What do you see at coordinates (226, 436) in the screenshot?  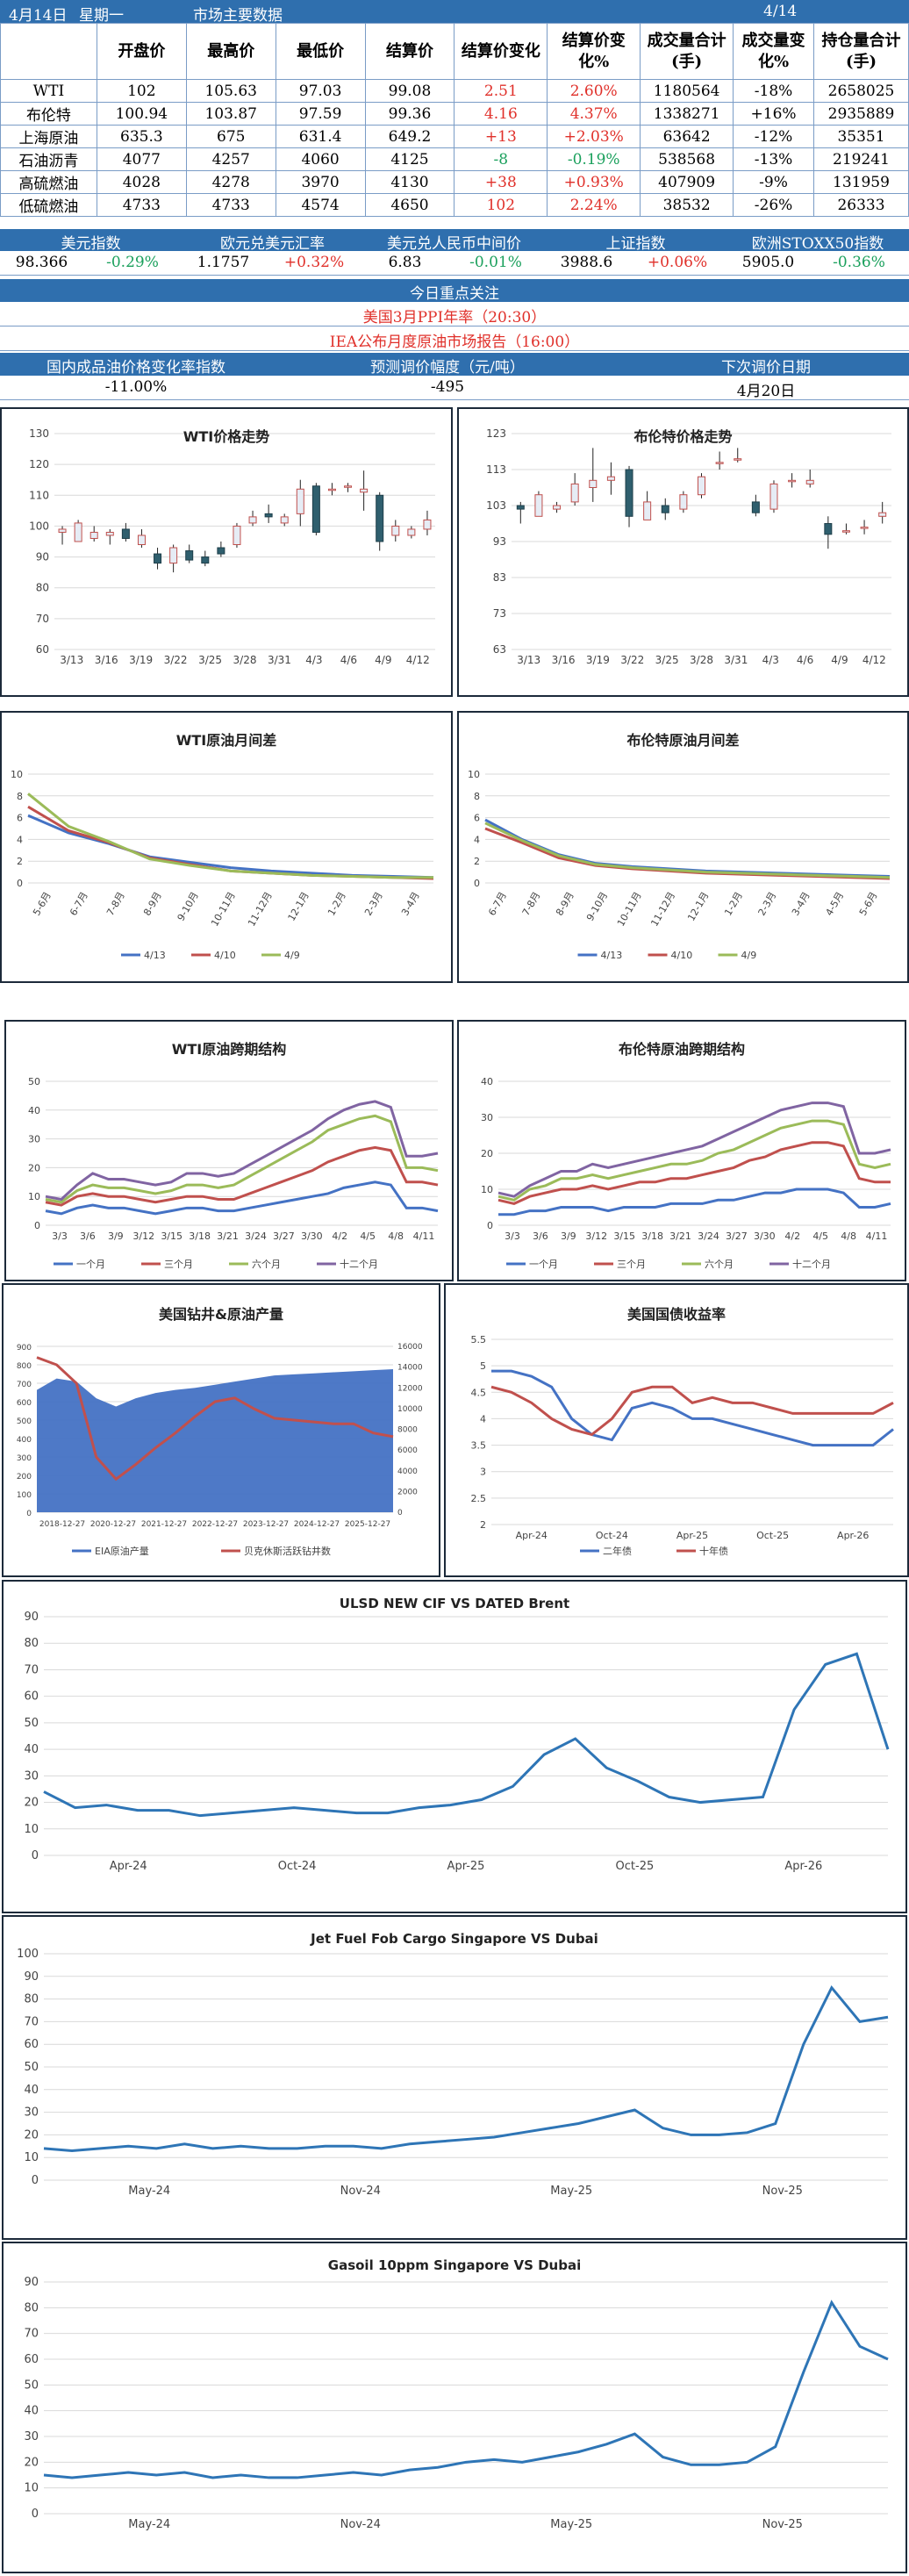 I see `chart-title: WTI价格走势` at bounding box center [226, 436].